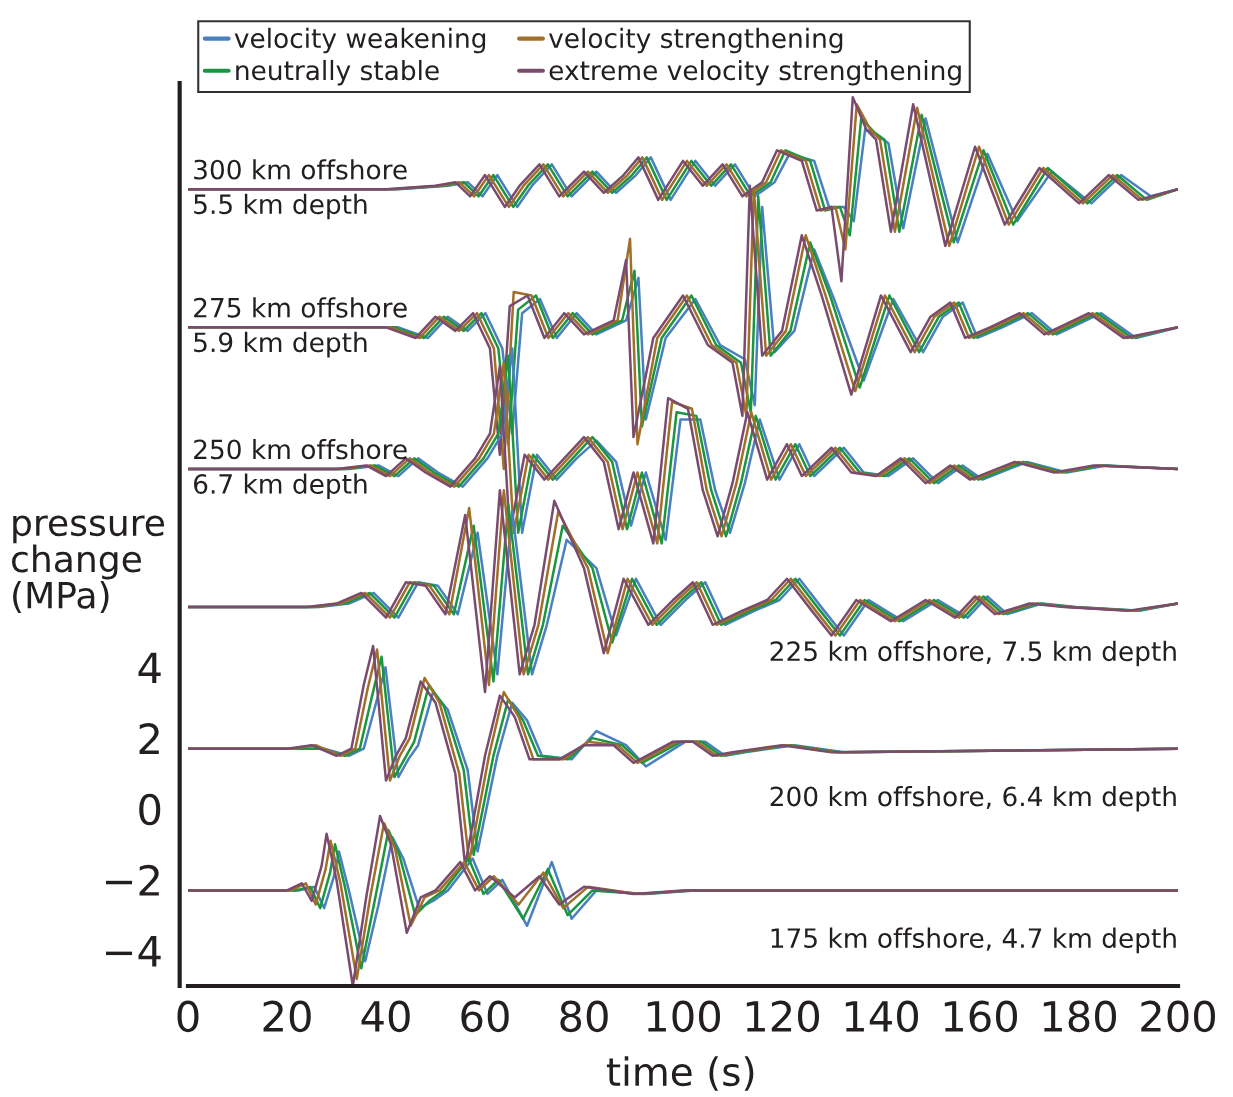 The height and width of the screenshot is (1097, 1233). What do you see at coordinates (133, 951) in the screenshot?
I see `y-tick-label: −4` at bounding box center [133, 951].